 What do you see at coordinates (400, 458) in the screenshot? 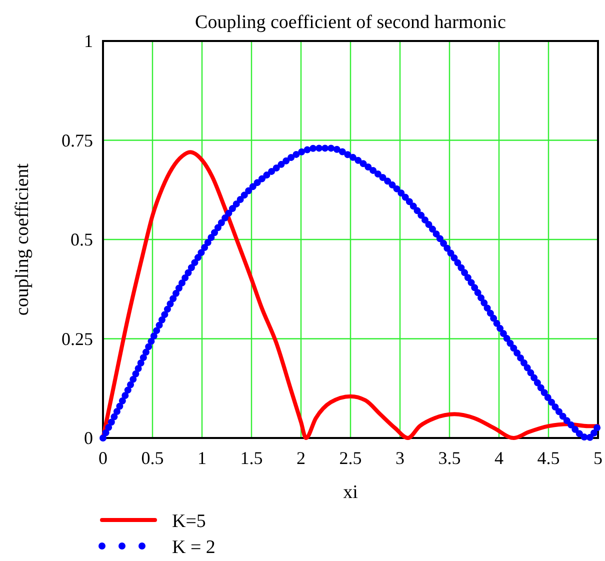
I see `x-tick-label: 3` at bounding box center [400, 458].